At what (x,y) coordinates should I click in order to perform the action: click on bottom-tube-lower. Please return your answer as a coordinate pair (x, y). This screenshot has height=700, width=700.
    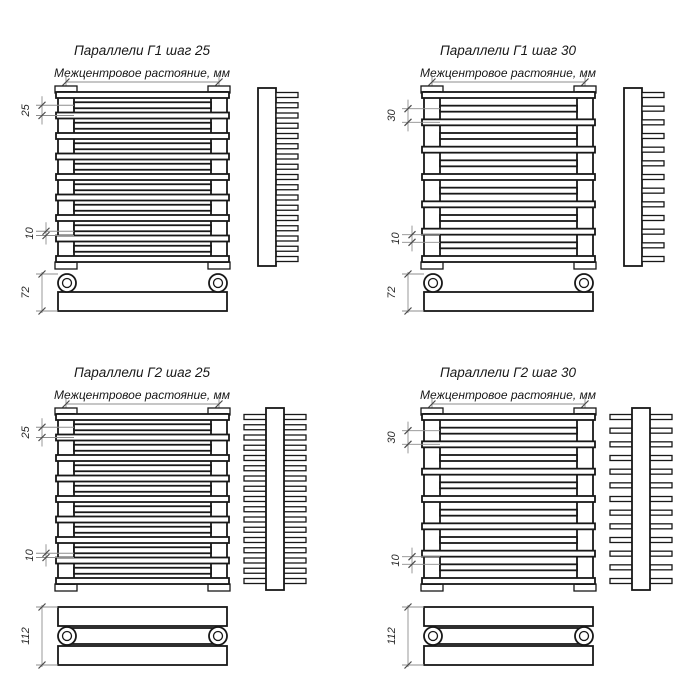
    Looking at the image, I should click on (142, 655).